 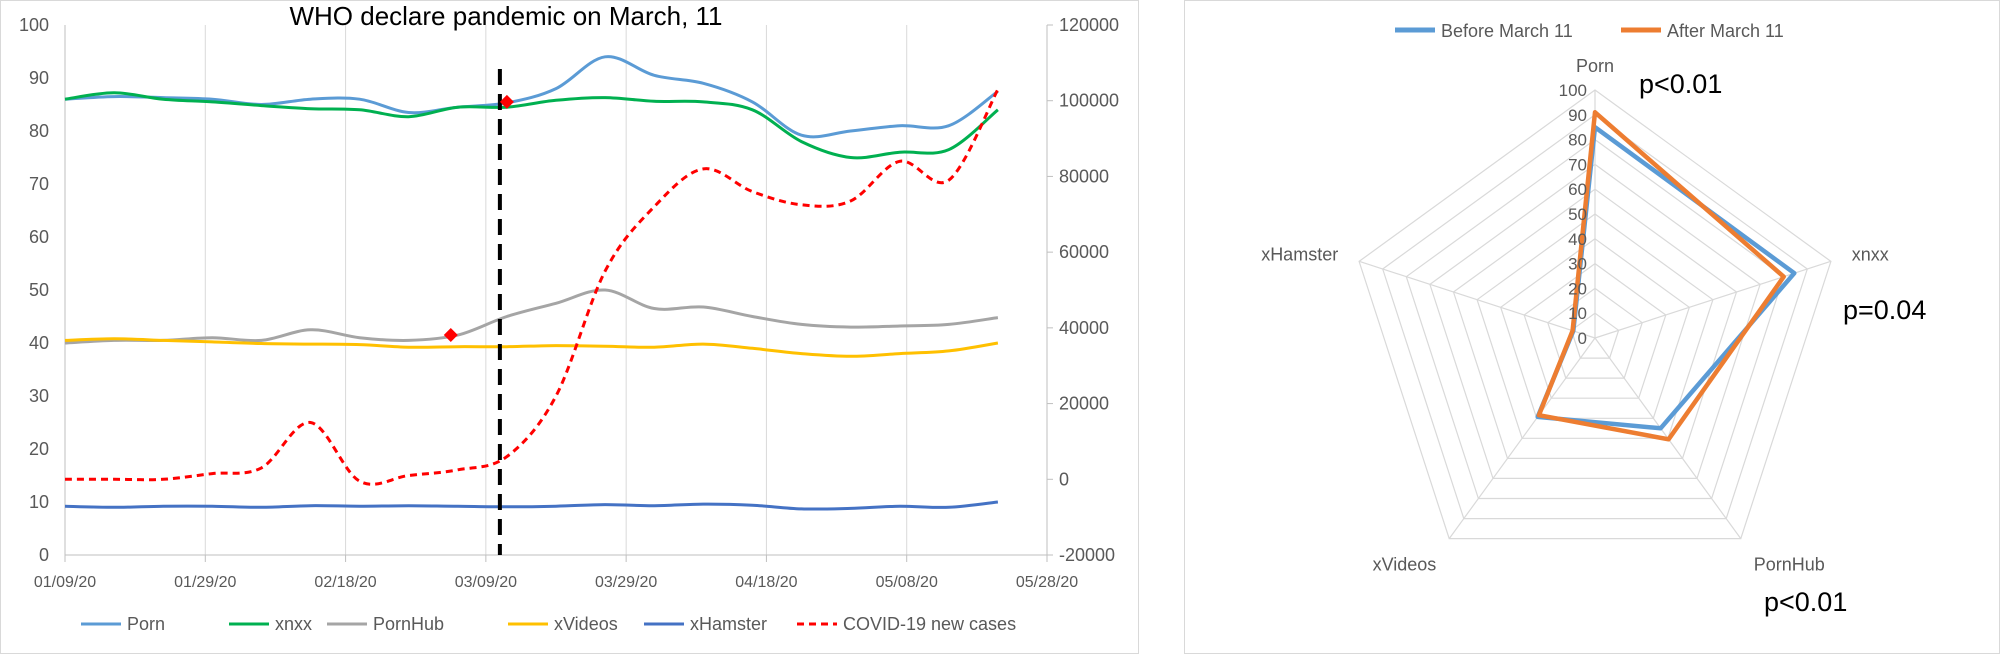 What do you see at coordinates (1884, 310) in the screenshot?
I see `p-value-annotation: p=0.04` at bounding box center [1884, 310].